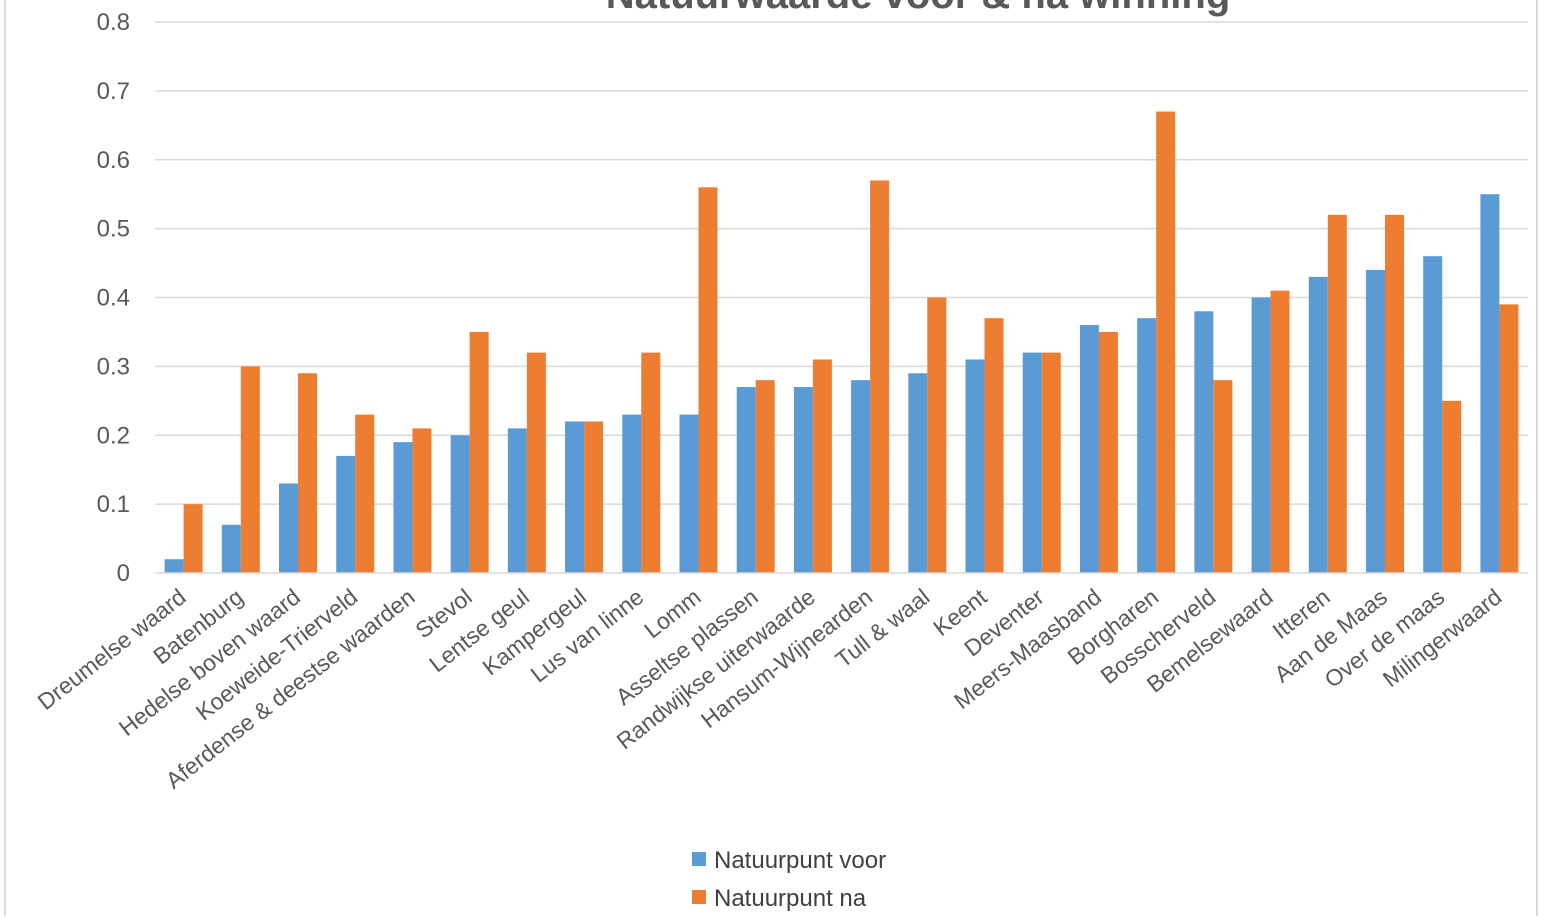 Image resolution: width=1542 pixels, height=918 pixels. Describe the element at coordinates (113, 366) in the screenshot. I see `y-tick-label: 0.3` at that location.